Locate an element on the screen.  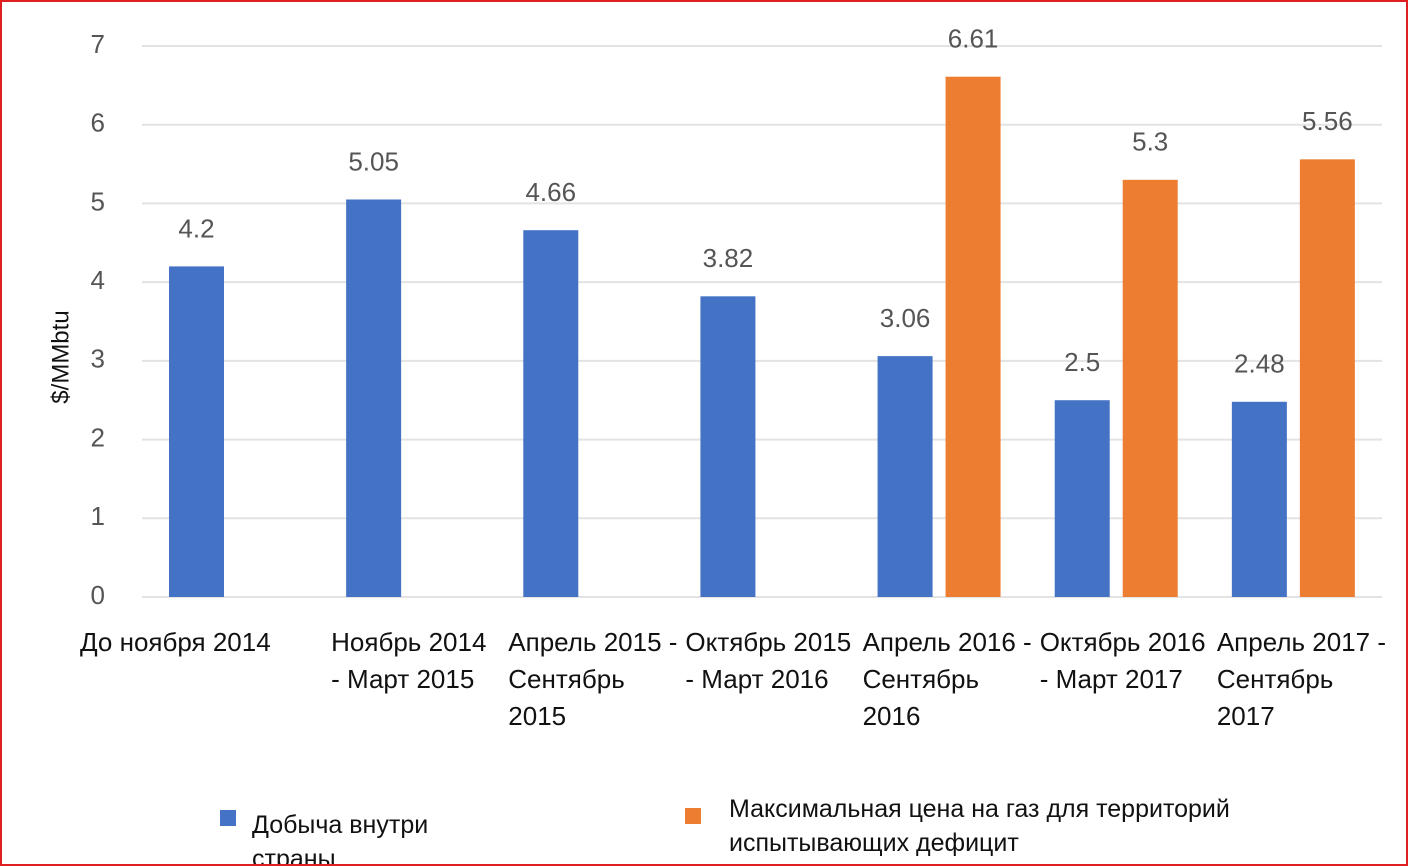
x-tick-label: До ноября 2014 is located at coordinates (175, 642).